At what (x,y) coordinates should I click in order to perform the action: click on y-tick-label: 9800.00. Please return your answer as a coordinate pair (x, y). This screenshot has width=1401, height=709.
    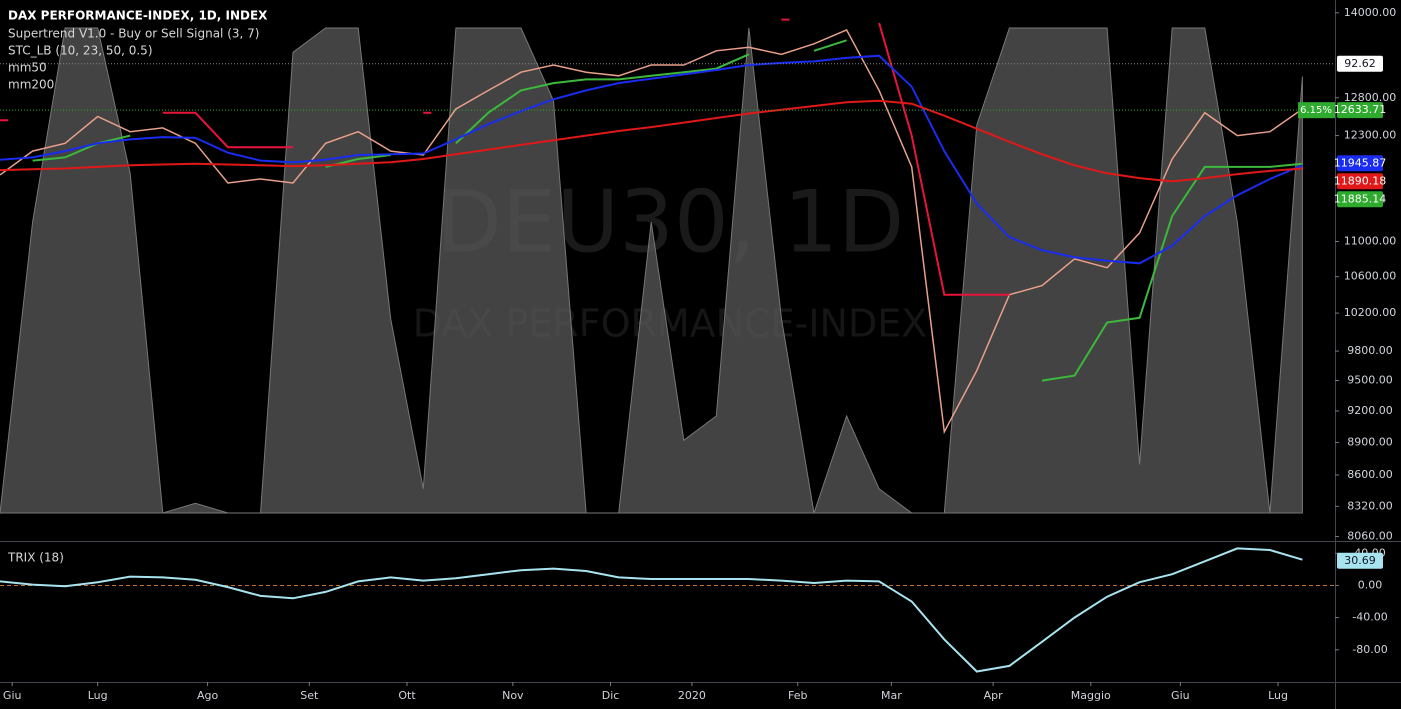
    Looking at the image, I should click on (1370, 350).